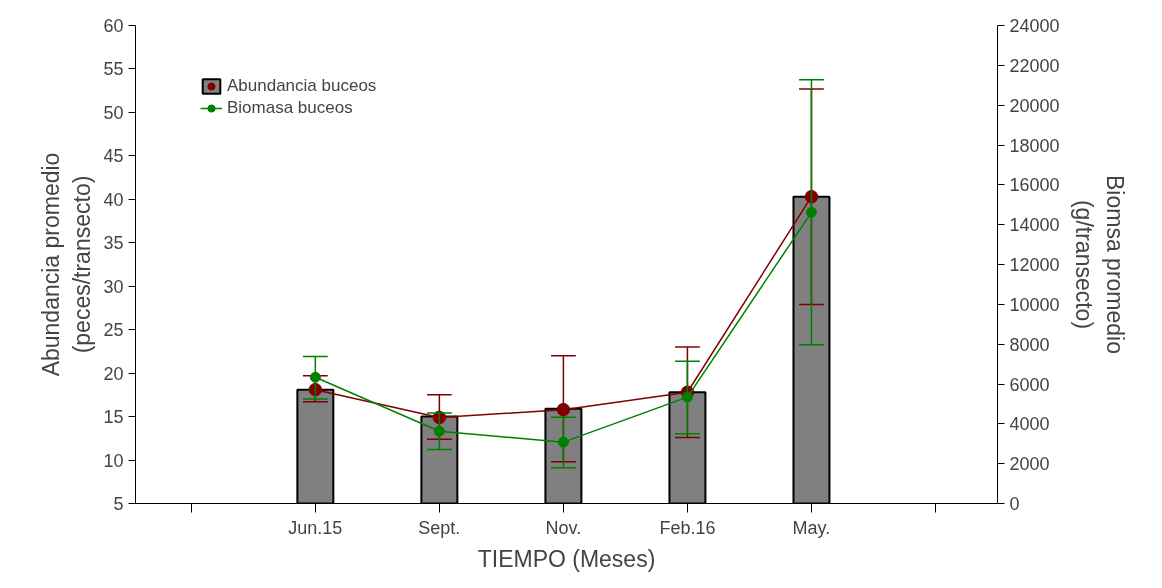 The image size is (1162, 588). I want to click on x-tick-label: May., so click(811, 527).